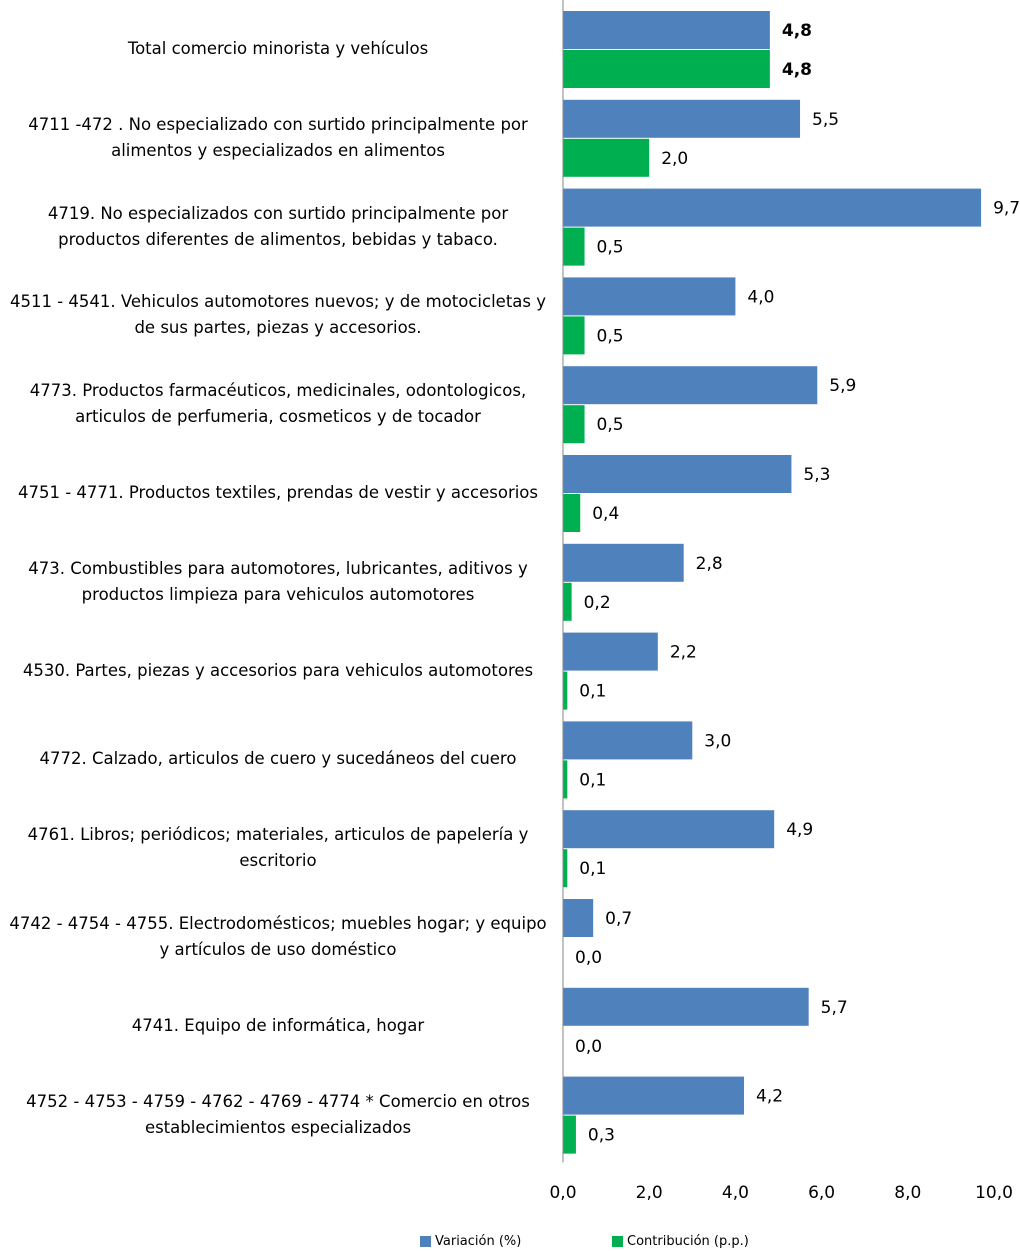 The height and width of the screenshot is (1251, 1020). I want to click on value-label: 5,3, so click(816, 475).